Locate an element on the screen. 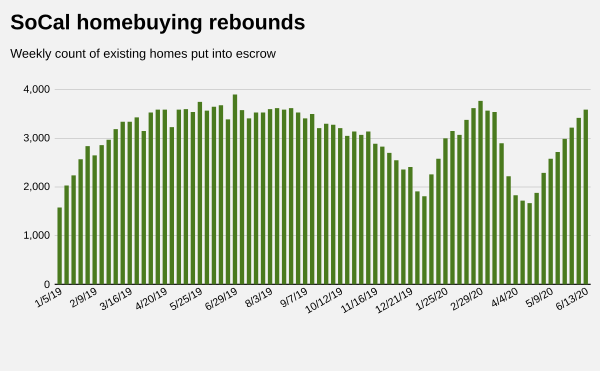 This screenshot has width=600, height=371. y-tick-label: 1,000 is located at coordinates (37, 235).